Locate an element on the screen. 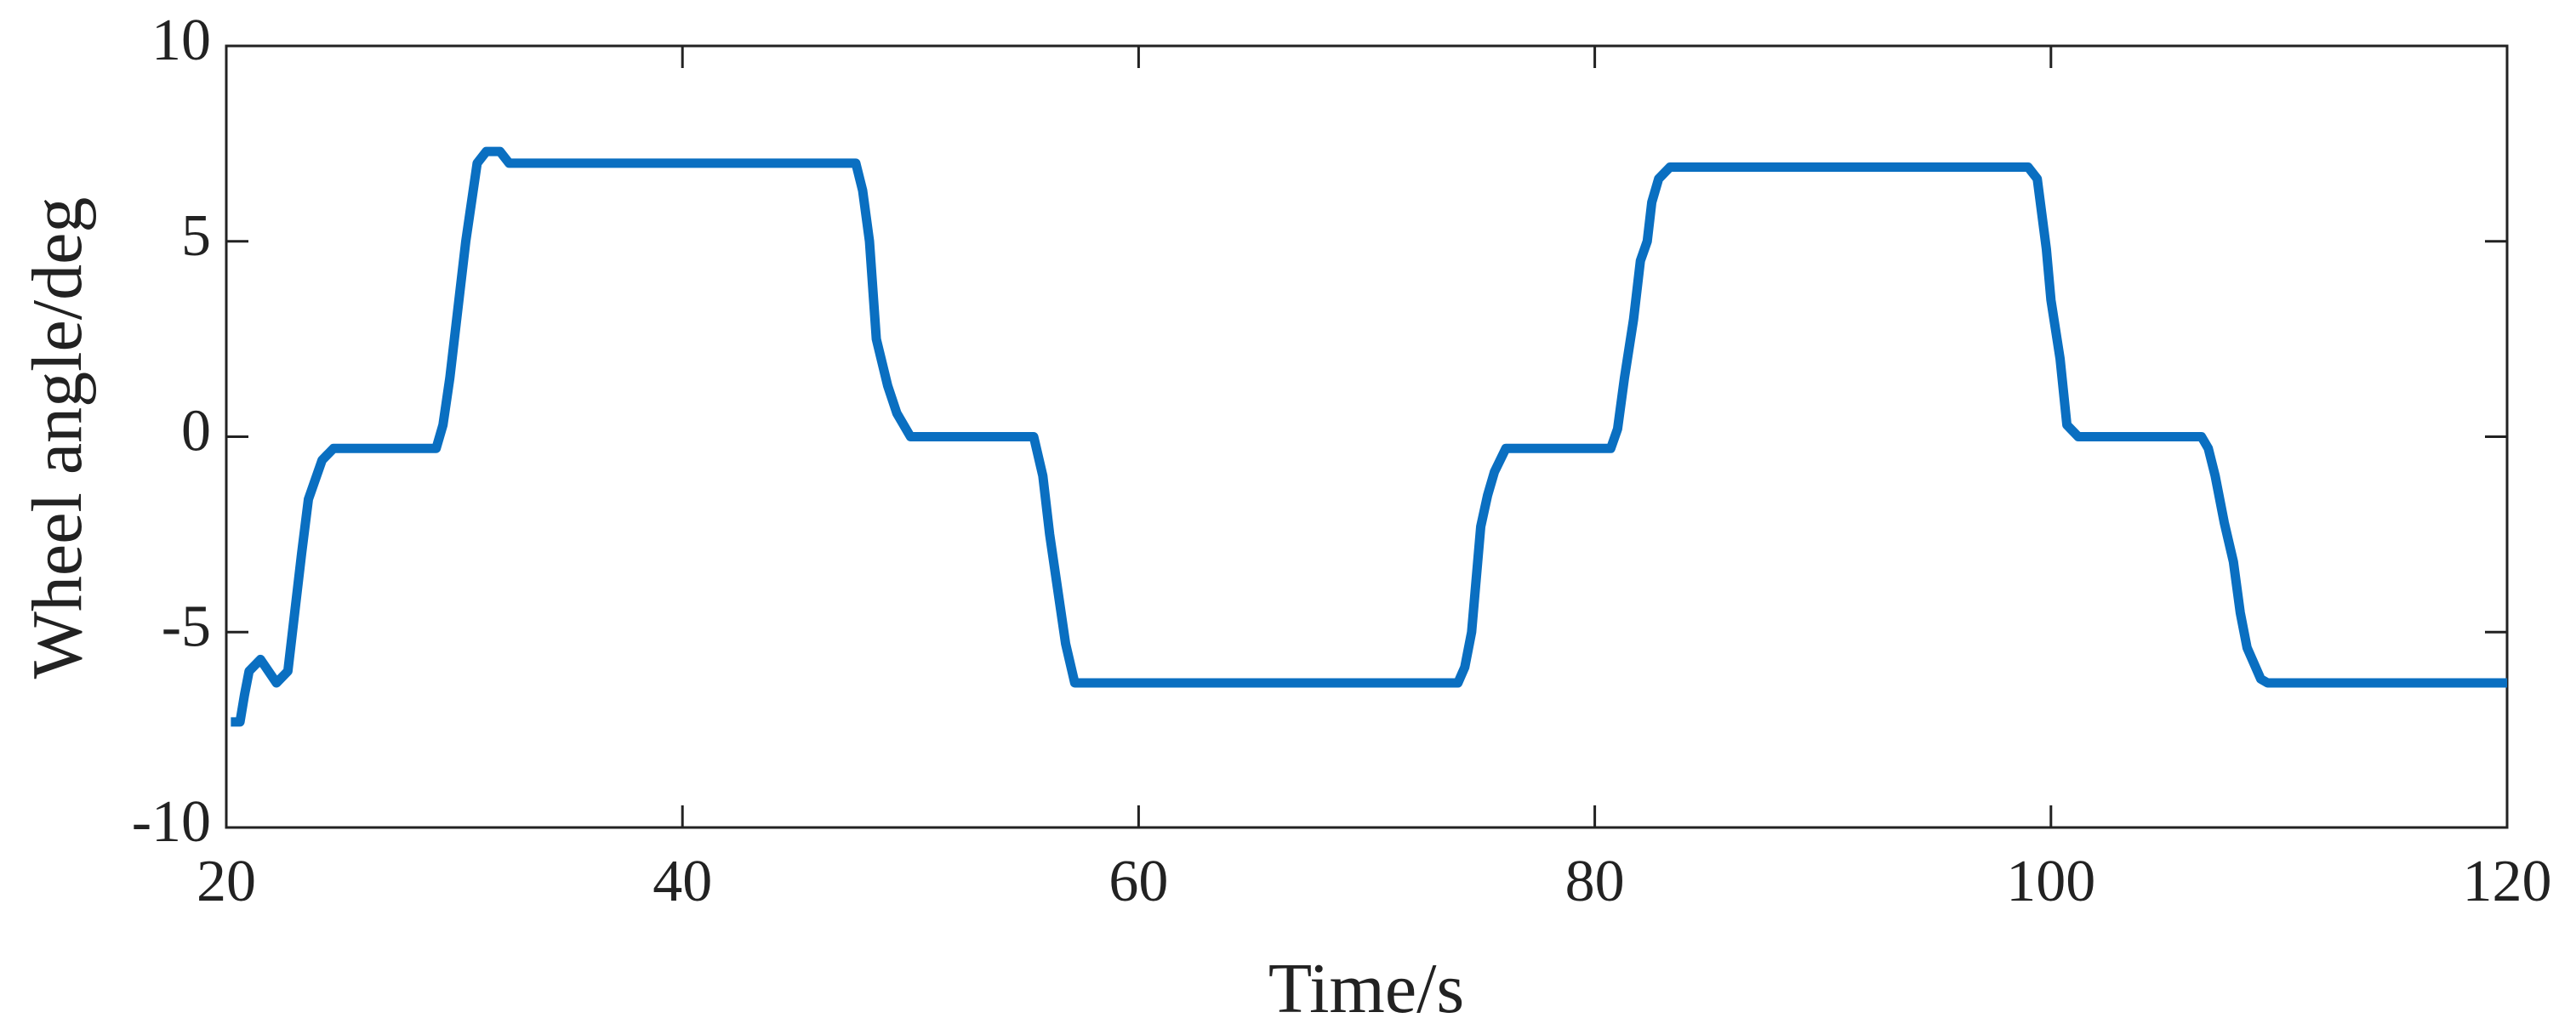 The height and width of the screenshot is (1035, 2576). y-tick-label: -5 is located at coordinates (187, 626).